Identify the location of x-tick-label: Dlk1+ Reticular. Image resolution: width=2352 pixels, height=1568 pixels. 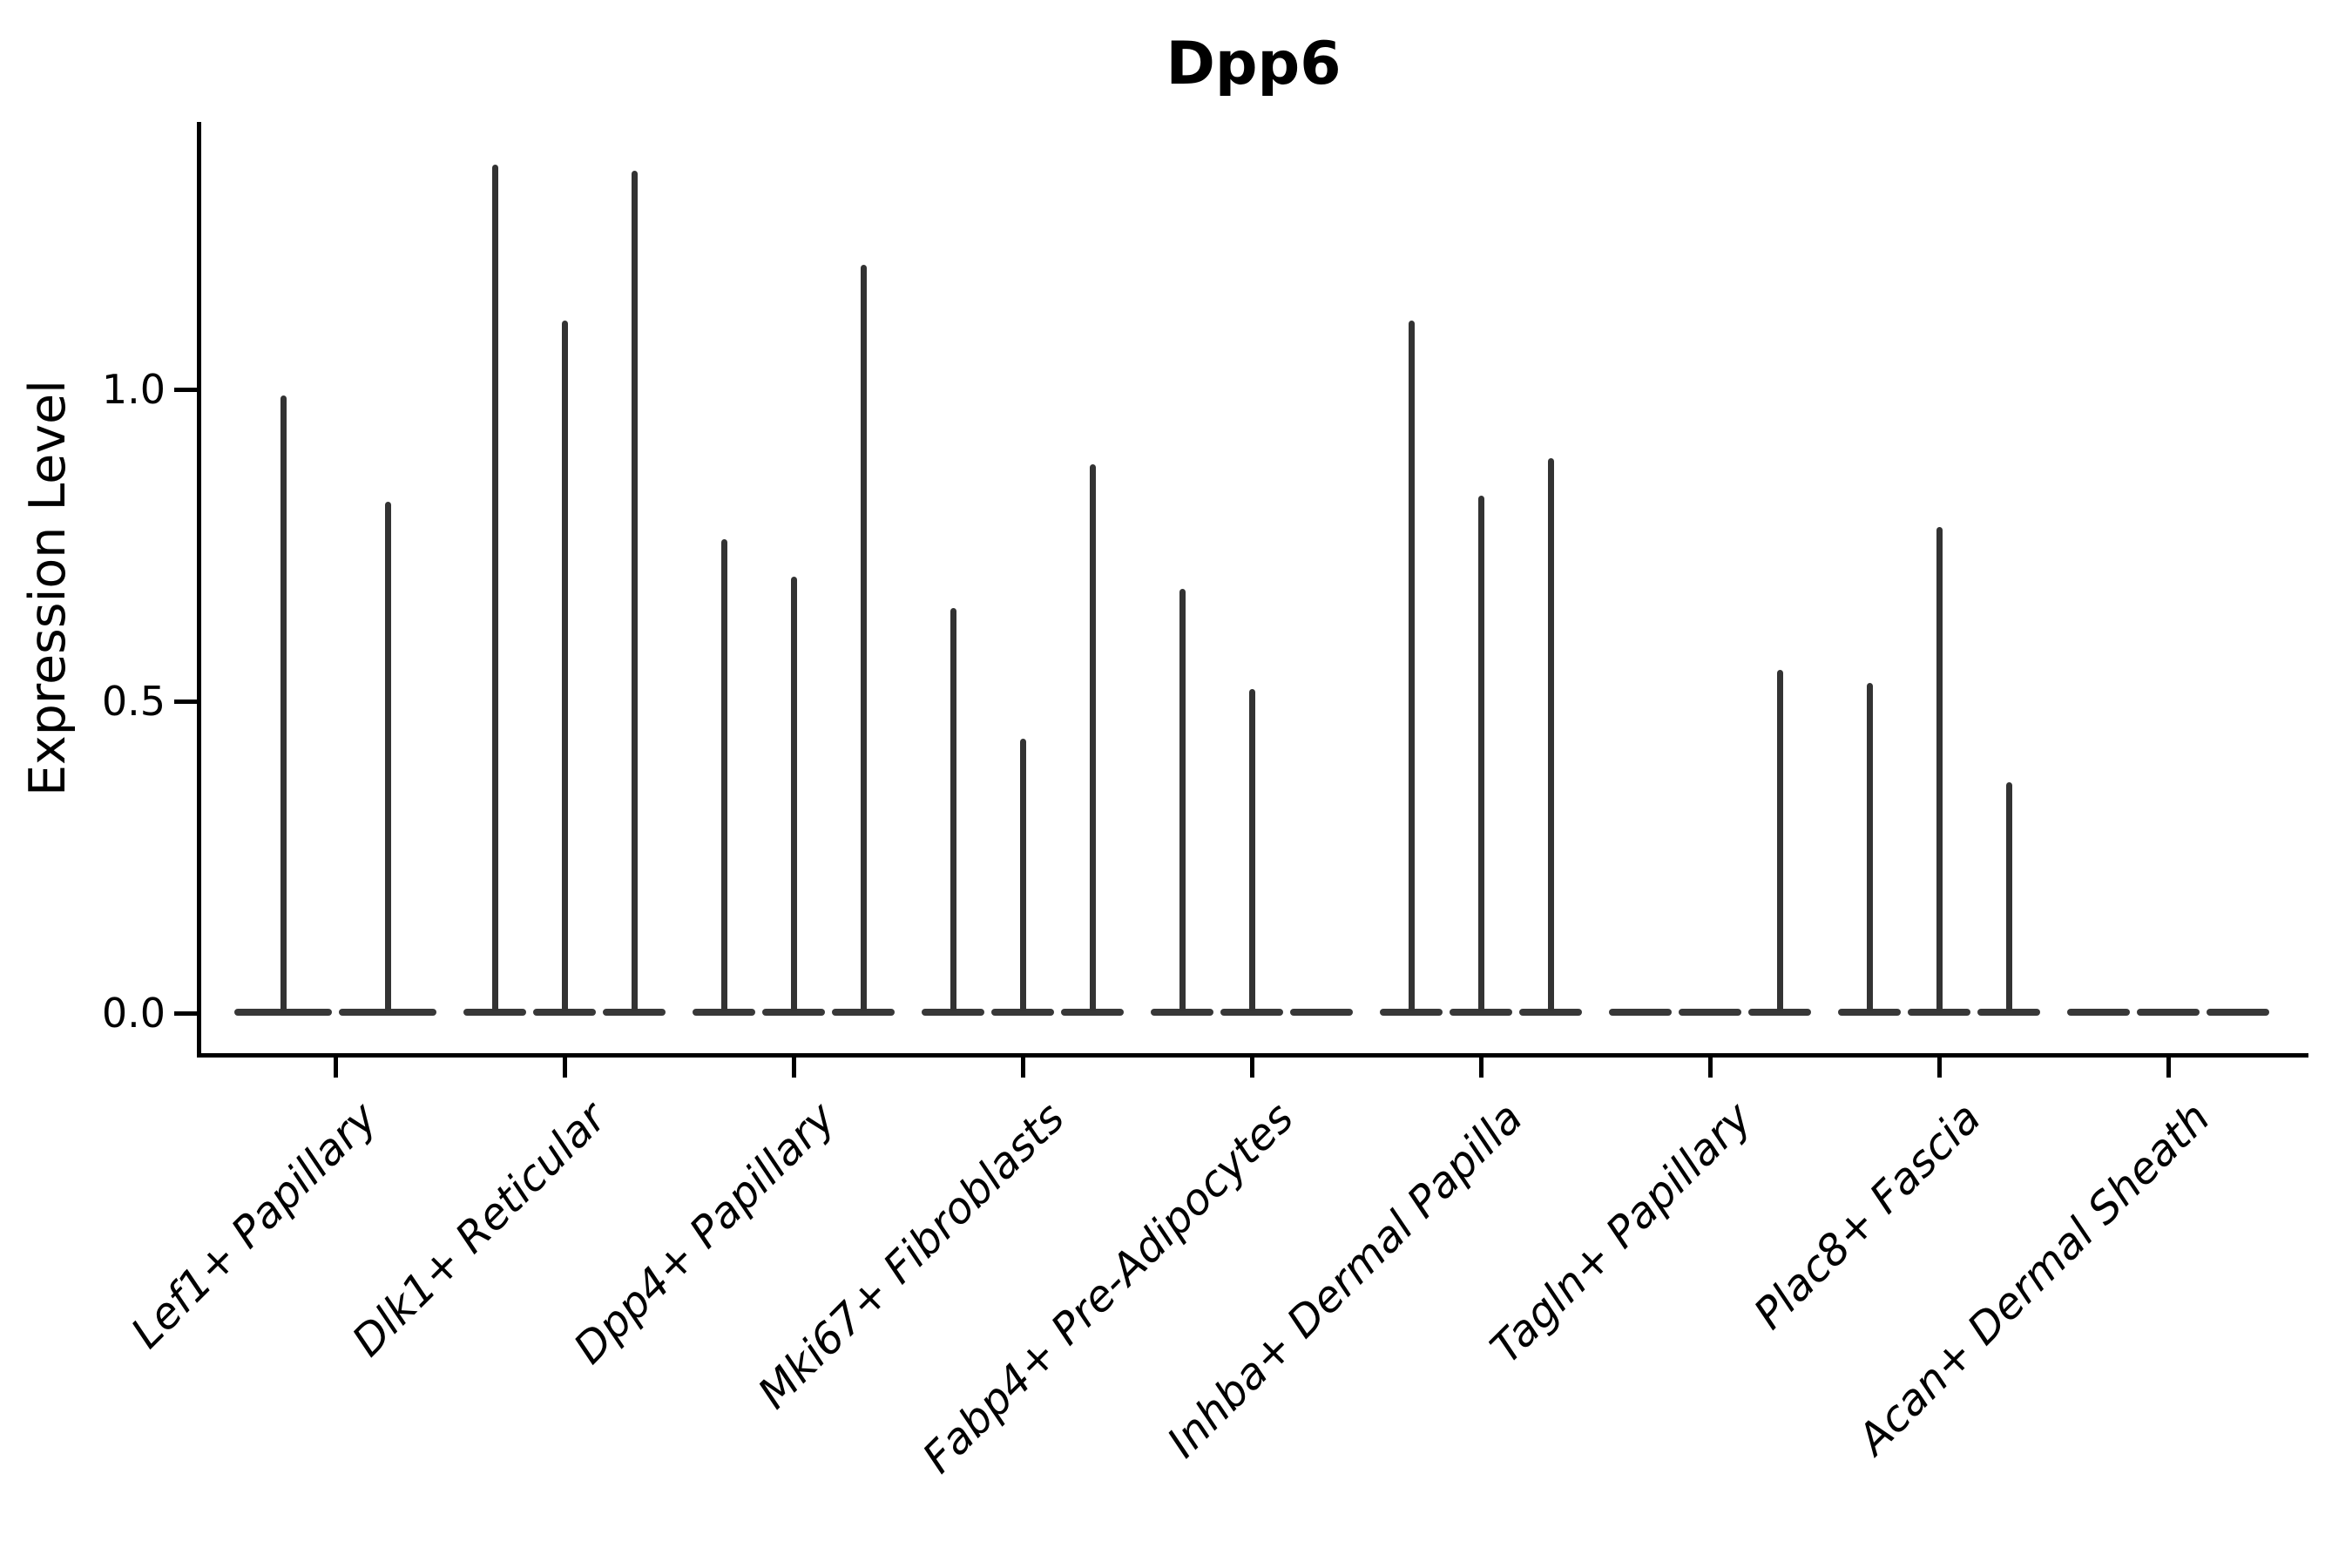
(479, 1230).